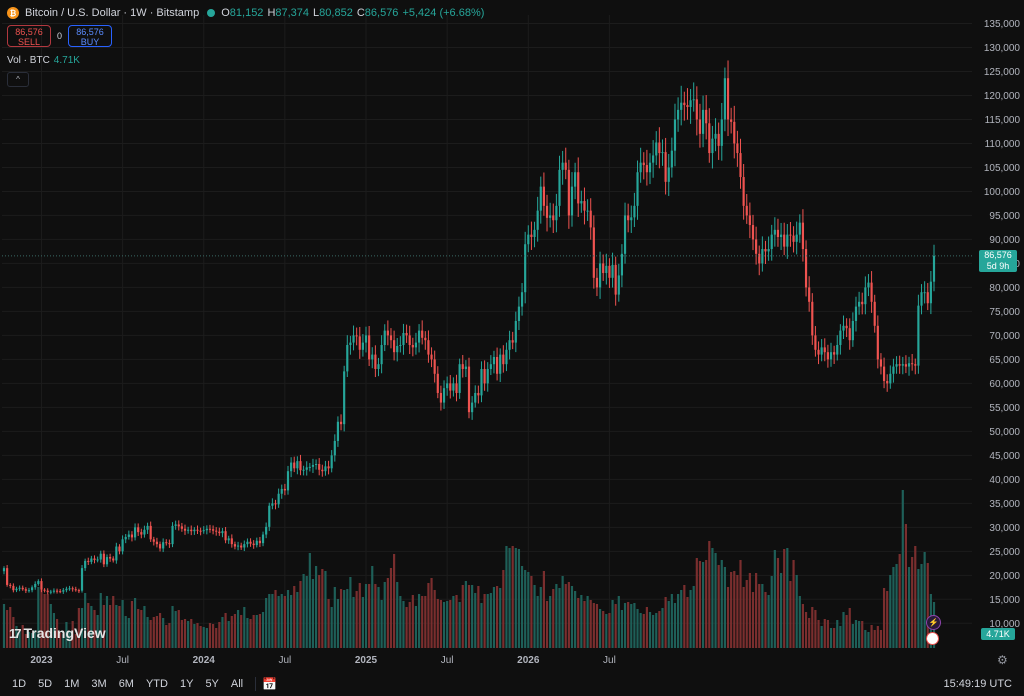  Describe the element at coordinates (186, 684) in the screenshot. I see `timeframe-1y: 1Y` at that location.